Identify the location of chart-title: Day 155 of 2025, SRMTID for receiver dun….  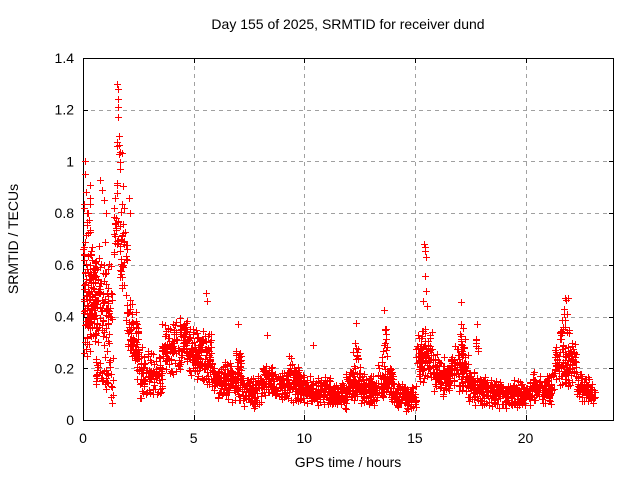
(347, 24).